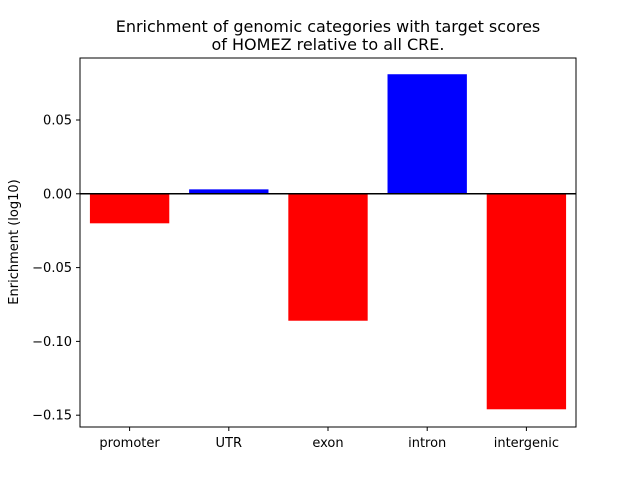  What do you see at coordinates (229, 443) in the screenshot?
I see `x-tick-label-UTR: UTR` at bounding box center [229, 443].